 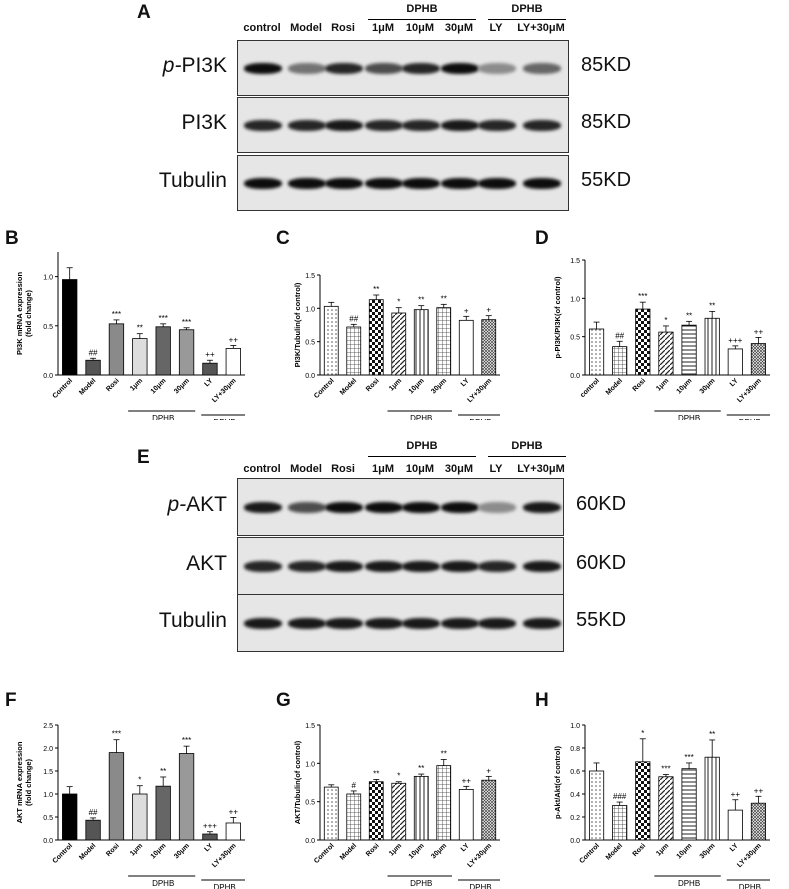 What do you see at coordinates (306, 28) in the screenshot?
I see `lane-label: Model` at bounding box center [306, 28].